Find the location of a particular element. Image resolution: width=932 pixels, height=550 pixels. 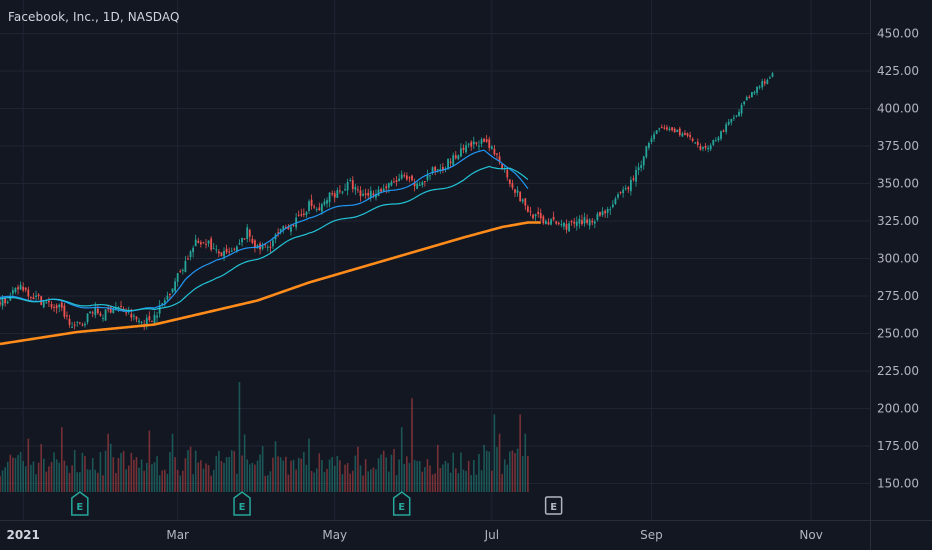

price-tick-label: 425.00 is located at coordinates (898, 71).